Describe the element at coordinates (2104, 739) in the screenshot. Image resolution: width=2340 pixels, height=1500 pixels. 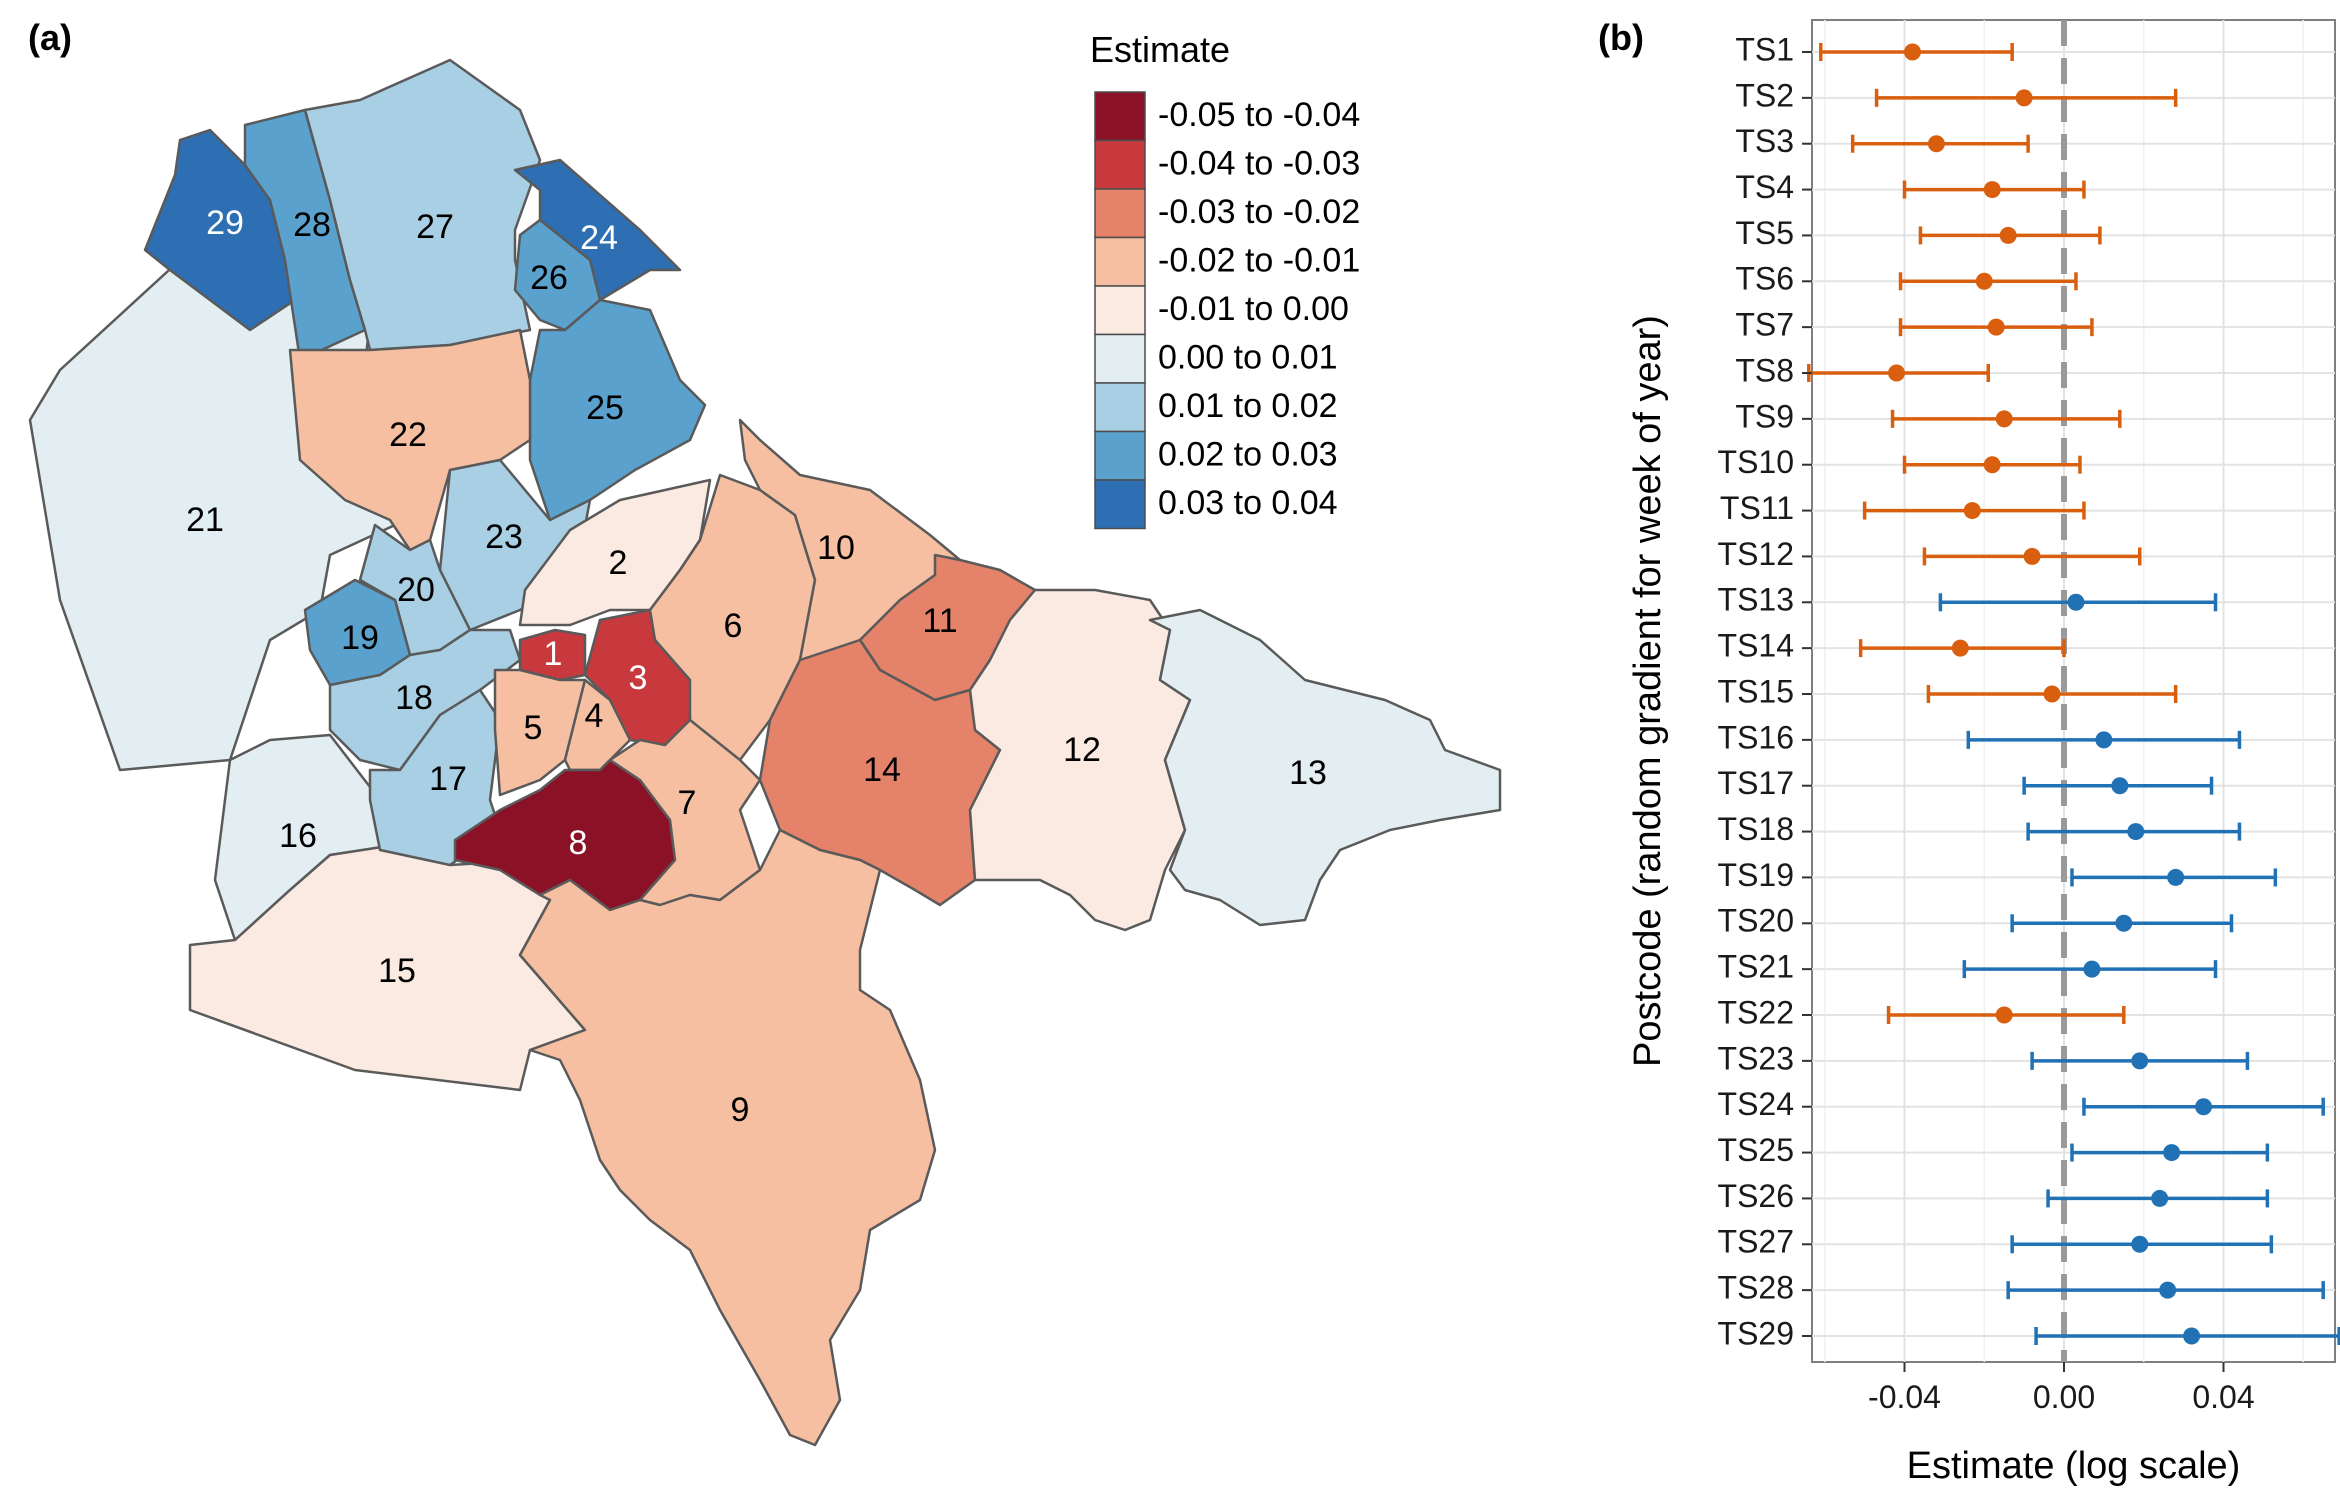
I see `errorbar-TS16` at that location.